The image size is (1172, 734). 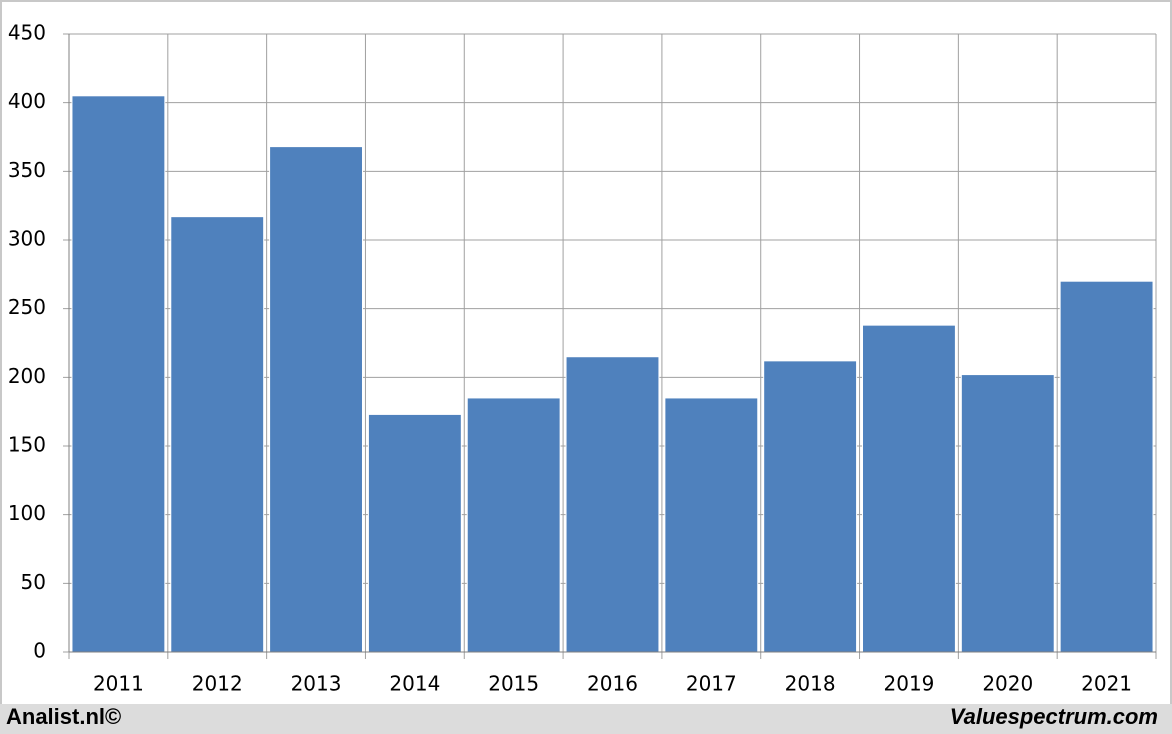 What do you see at coordinates (39, 651) in the screenshot?
I see `y-tick-label: 0` at bounding box center [39, 651].